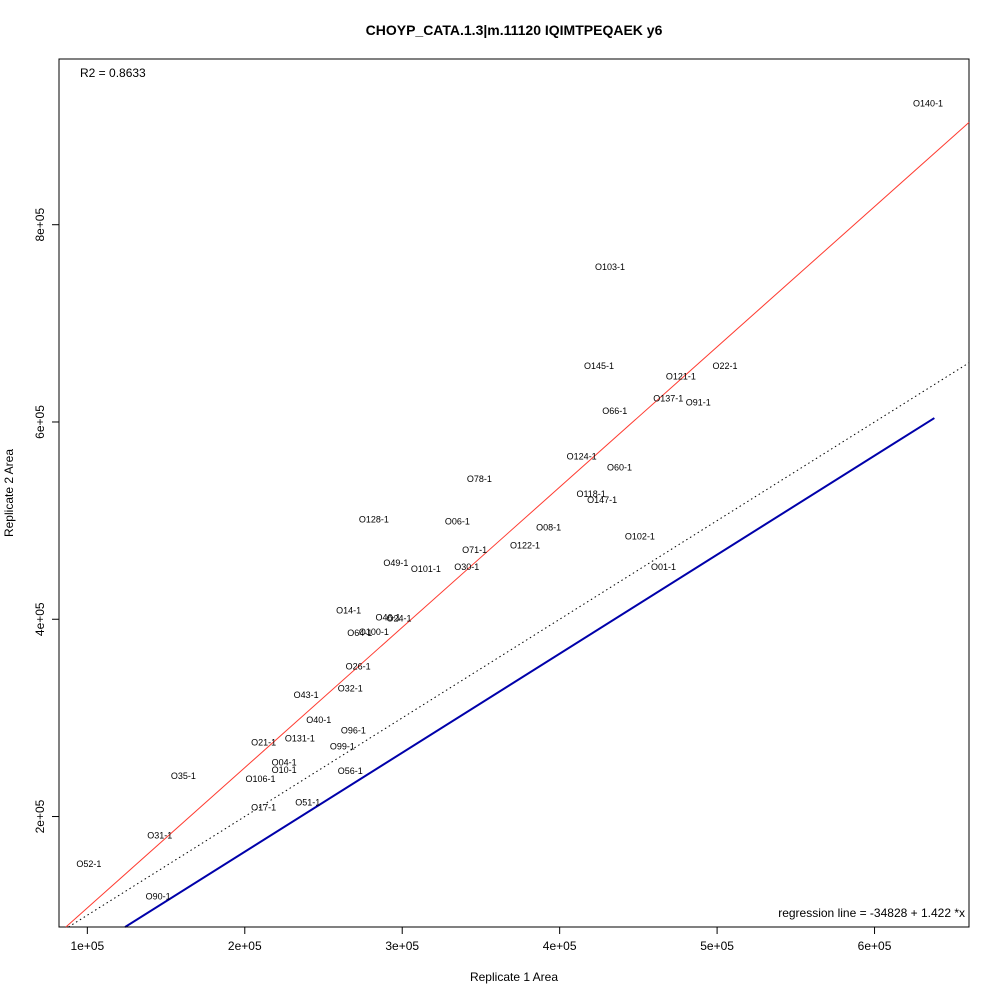 Image resolution: width=1000 pixels, height=1000 pixels. I want to click on x-tick-label: 6e+05, so click(875, 946).